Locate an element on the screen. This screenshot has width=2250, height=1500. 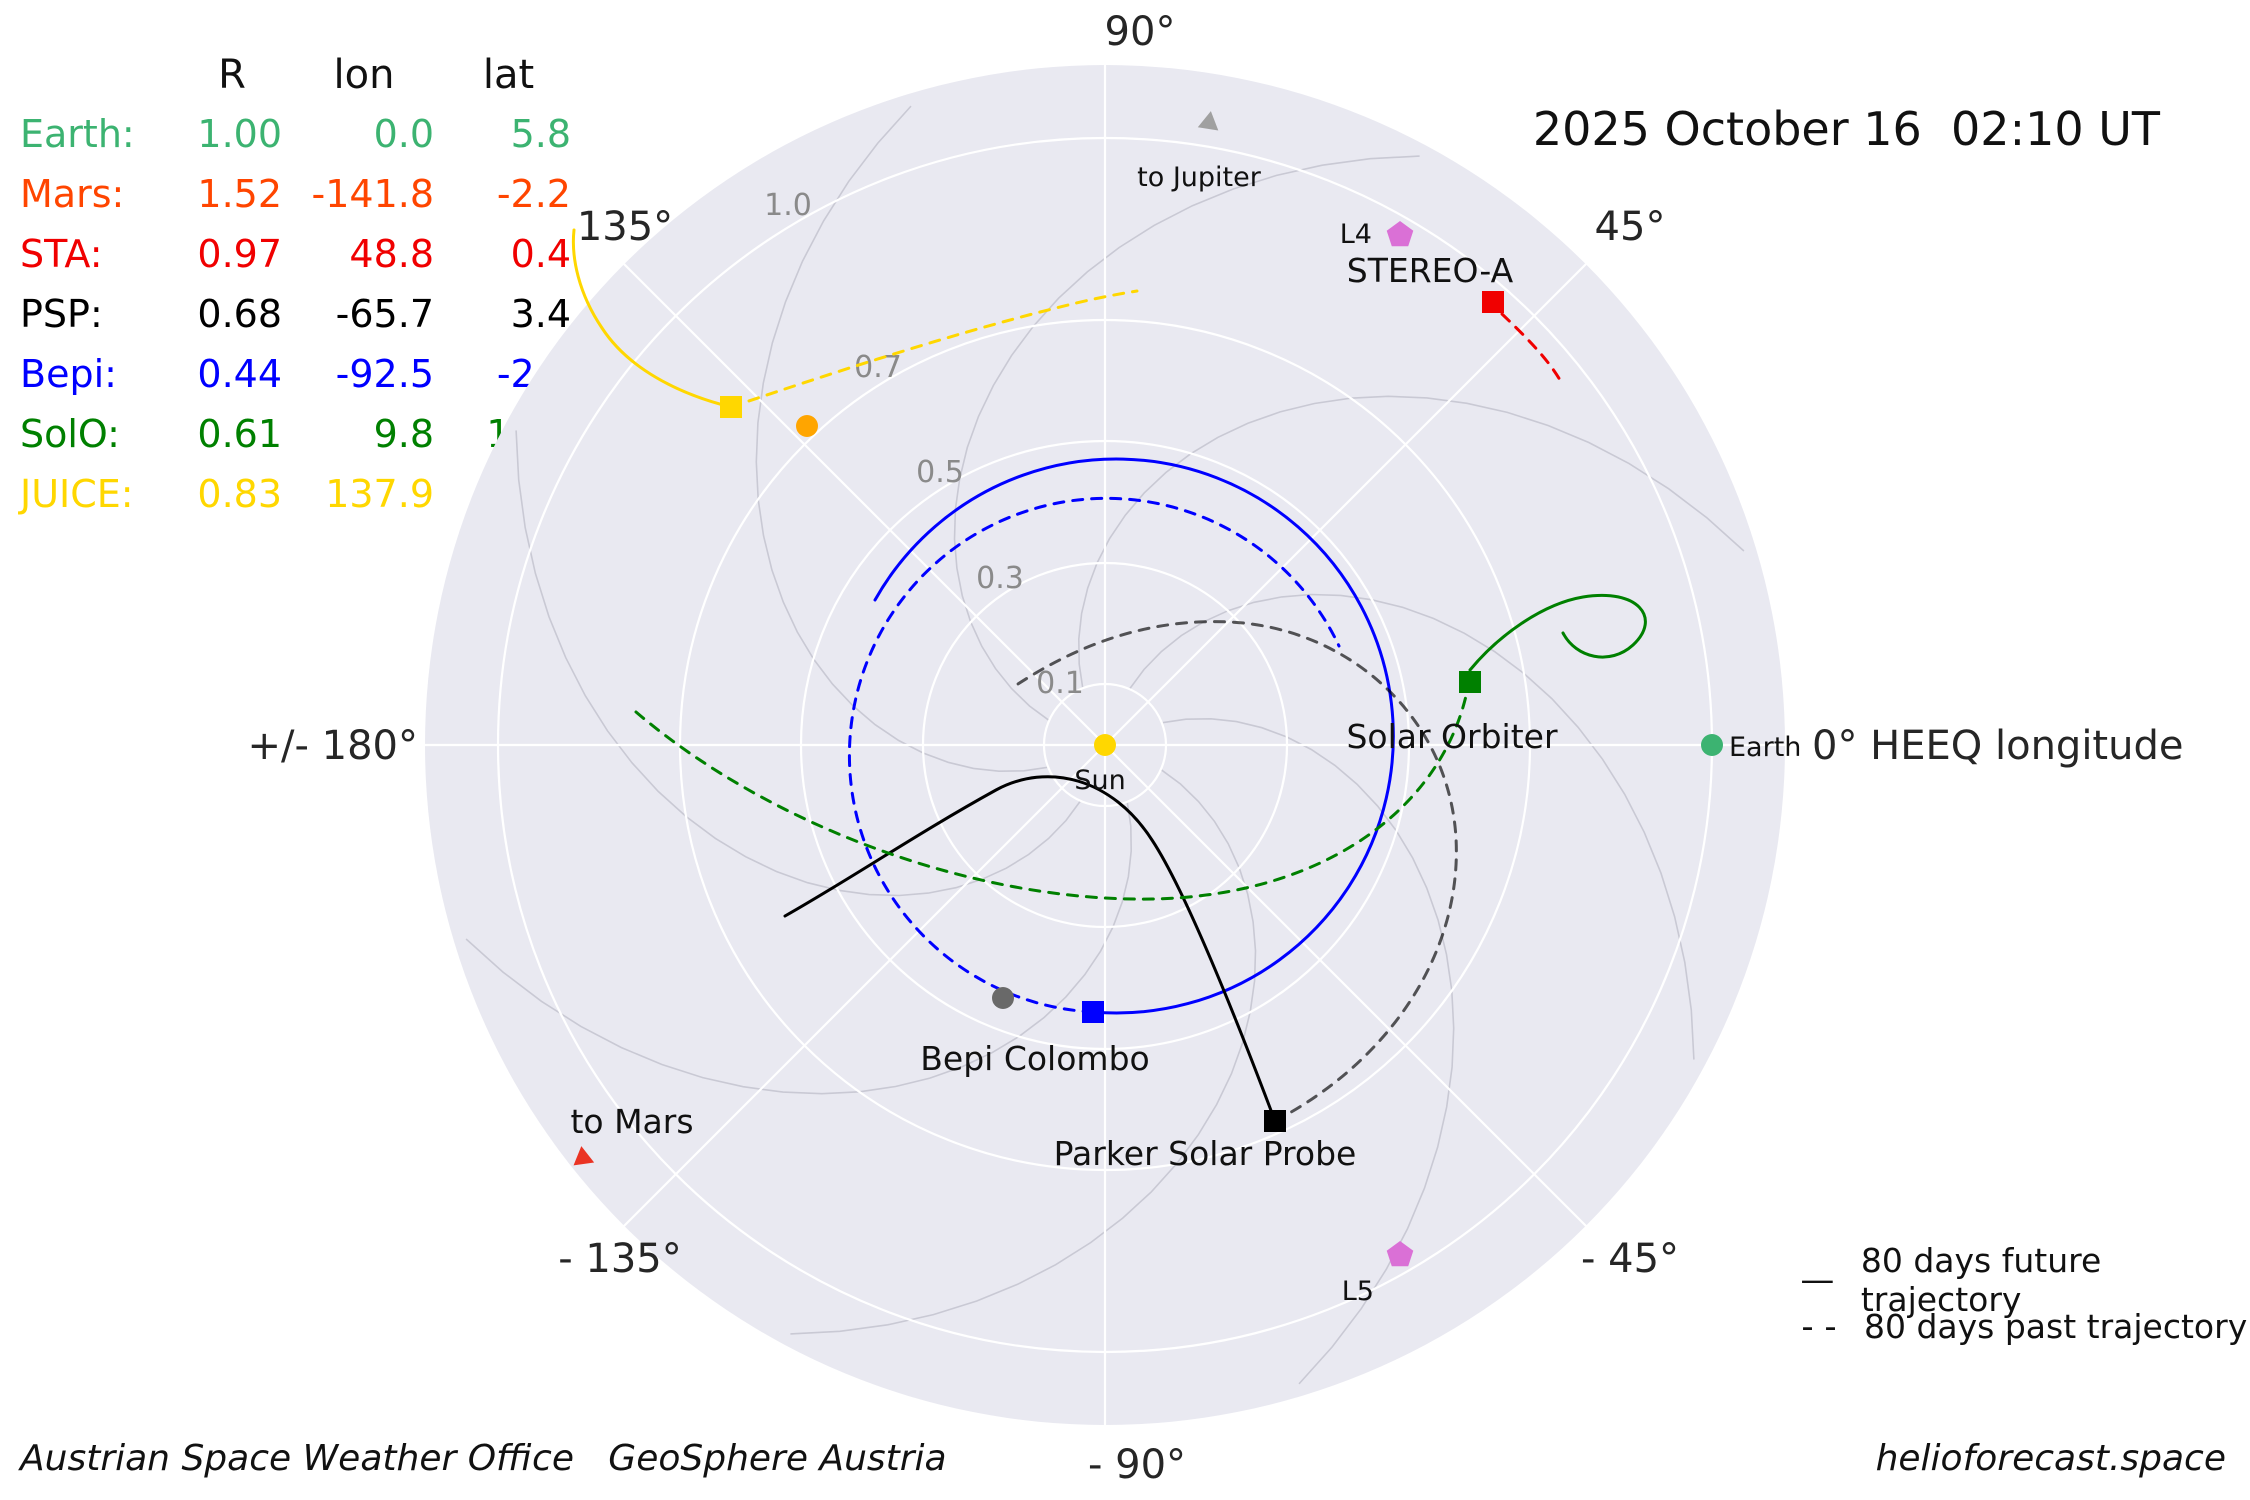
stereo-a-label: STEREO-A is located at coordinates (1430, 270).